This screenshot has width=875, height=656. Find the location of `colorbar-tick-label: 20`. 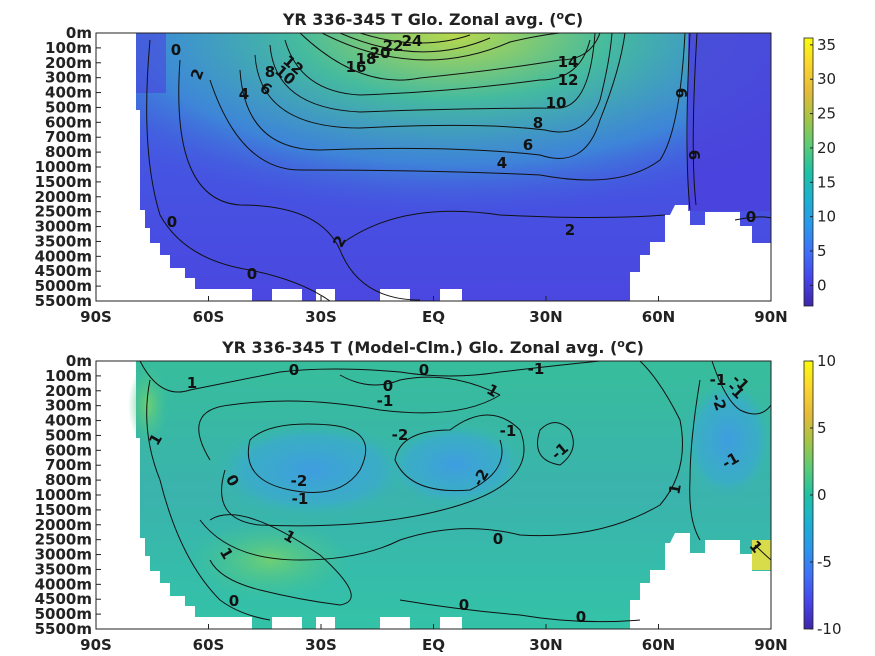

colorbar-tick-label: 20 is located at coordinates (826, 148).